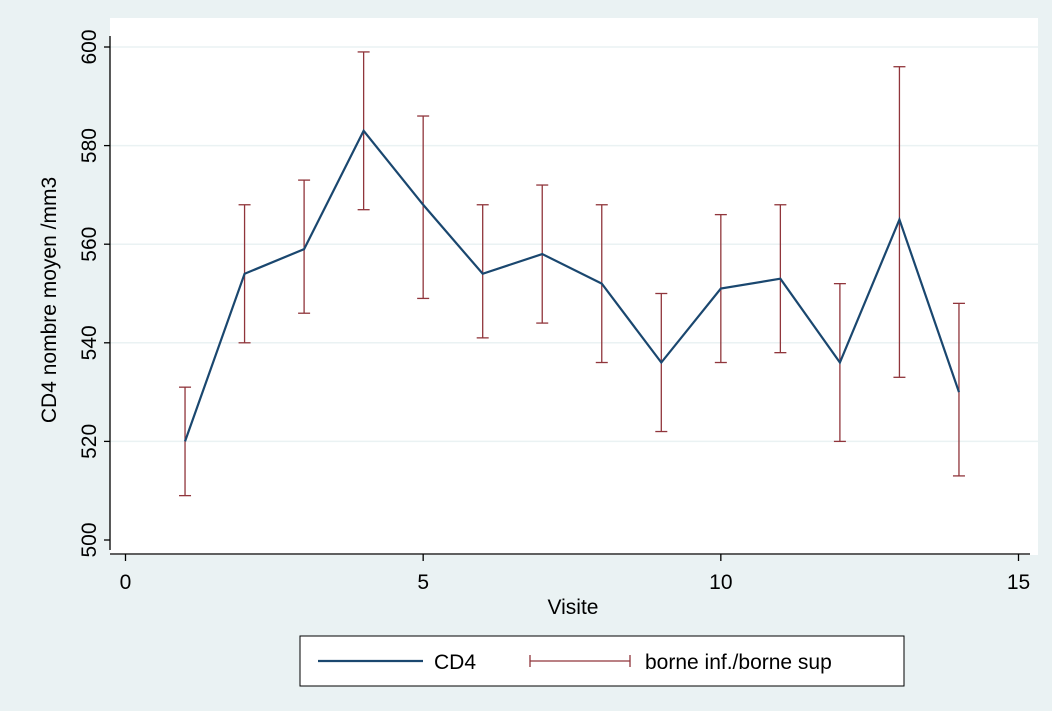 Image resolution: width=1052 pixels, height=716 pixels. I want to click on legend-label-cd4: CD4, so click(455, 662).